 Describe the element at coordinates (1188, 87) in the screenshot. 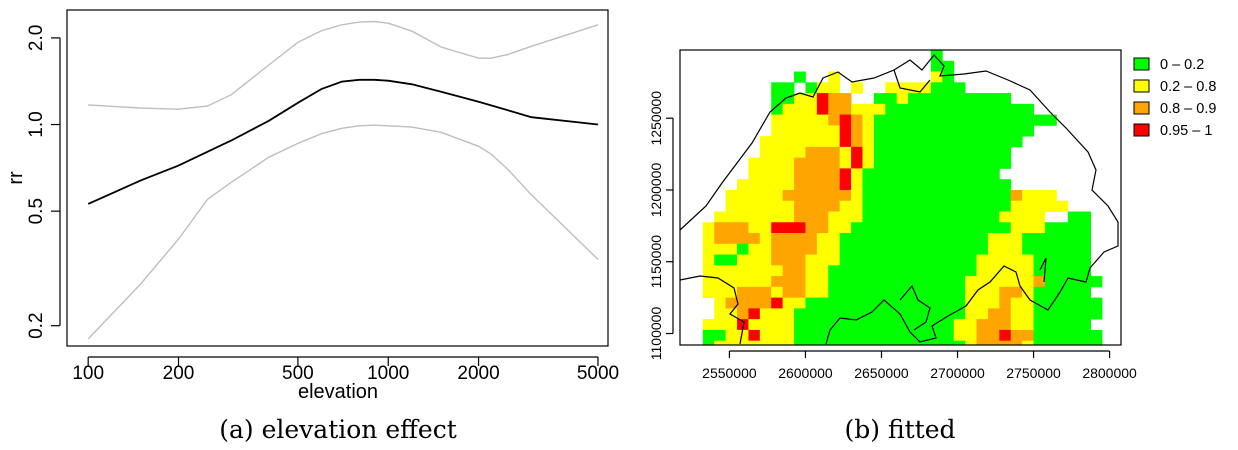

I see `legend-label: 0.2 – 0.8` at that location.